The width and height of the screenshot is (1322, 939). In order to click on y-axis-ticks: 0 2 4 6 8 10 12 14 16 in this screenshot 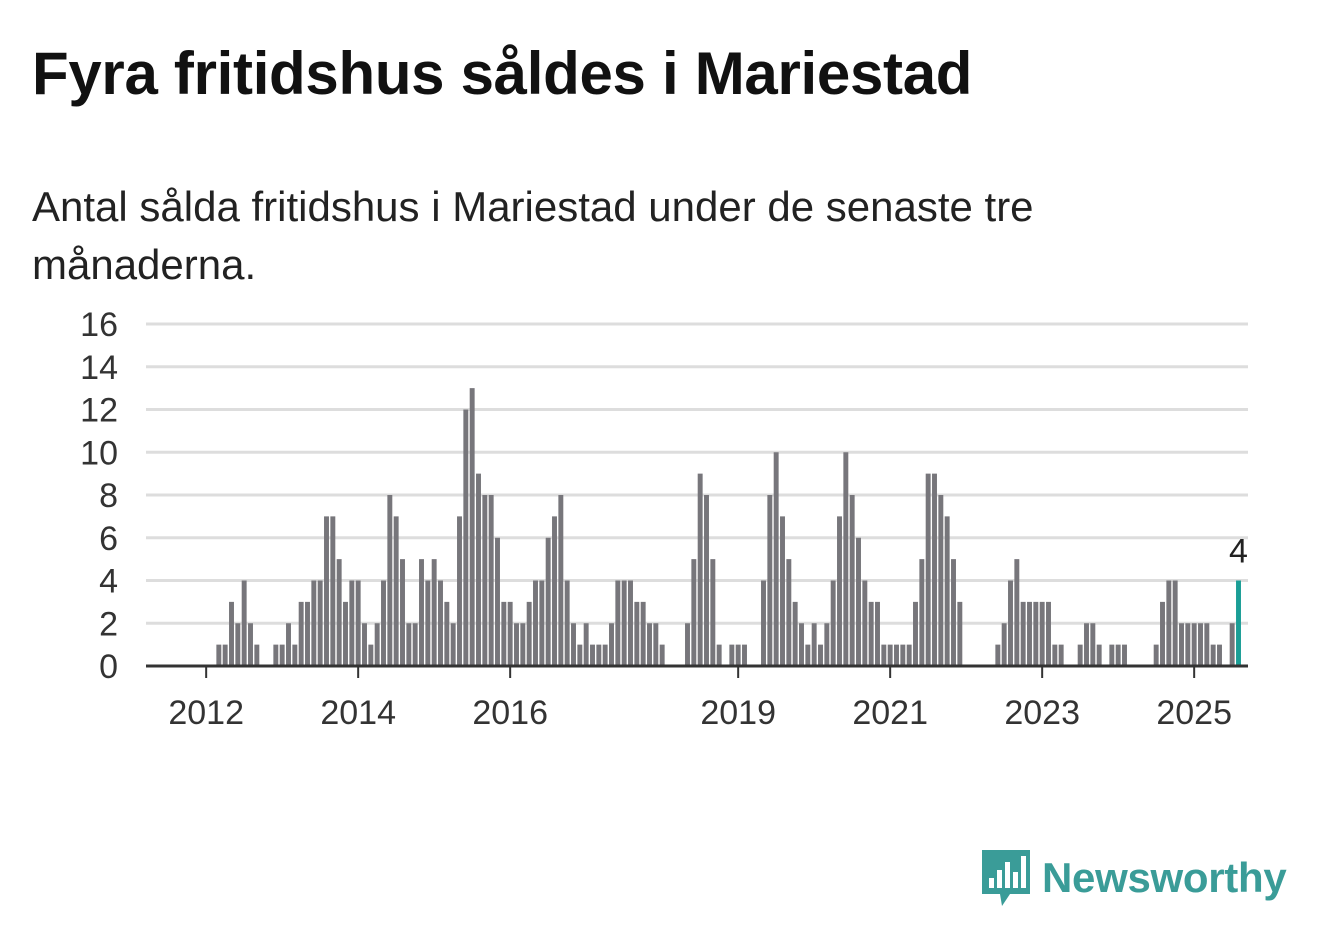, I will do `click(99, 496)`.